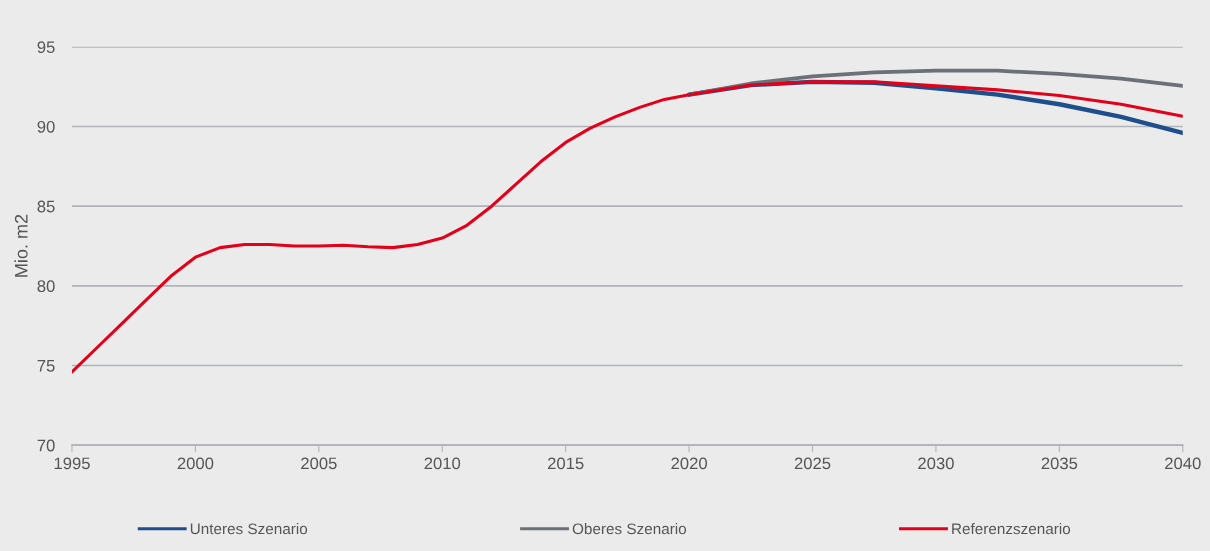 This screenshot has width=1210, height=551. Describe the element at coordinates (46, 445) in the screenshot. I see `y-tick-label: 70` at that location.